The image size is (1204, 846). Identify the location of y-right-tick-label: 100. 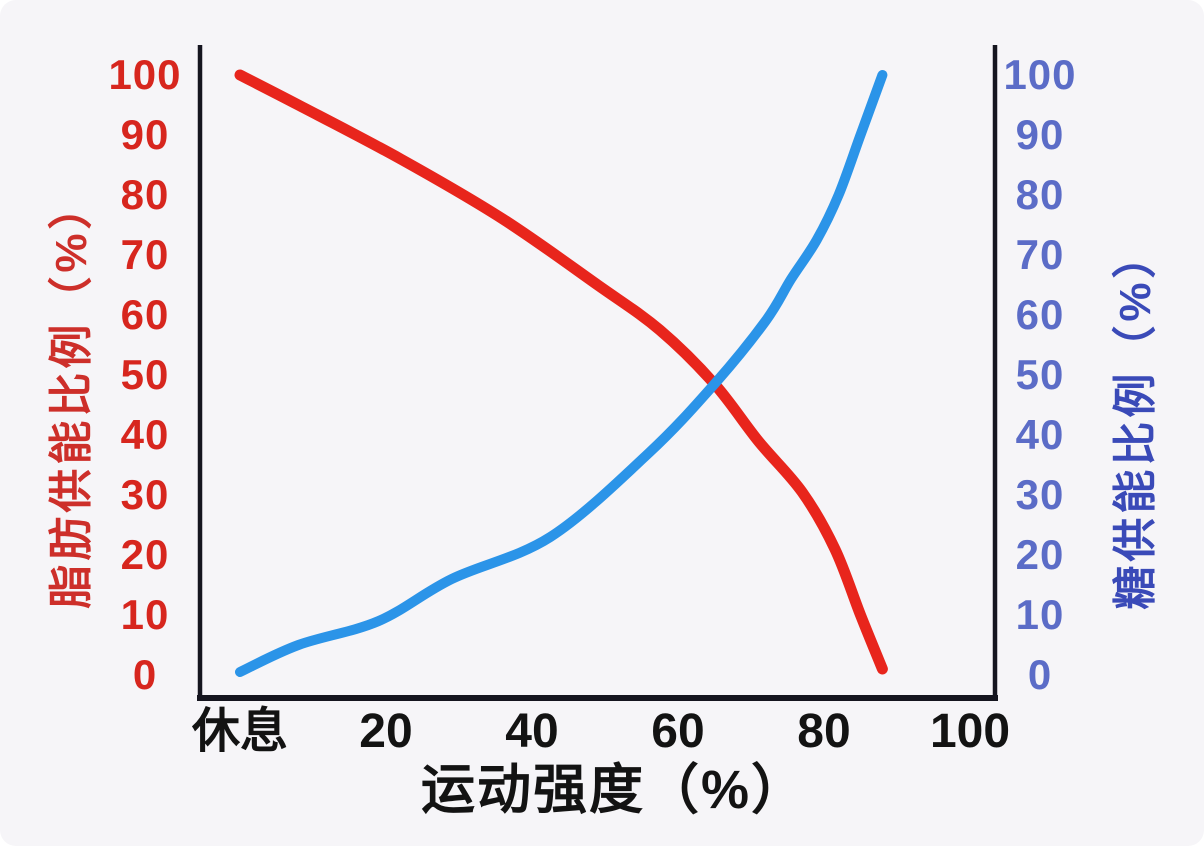
(1040, 74).